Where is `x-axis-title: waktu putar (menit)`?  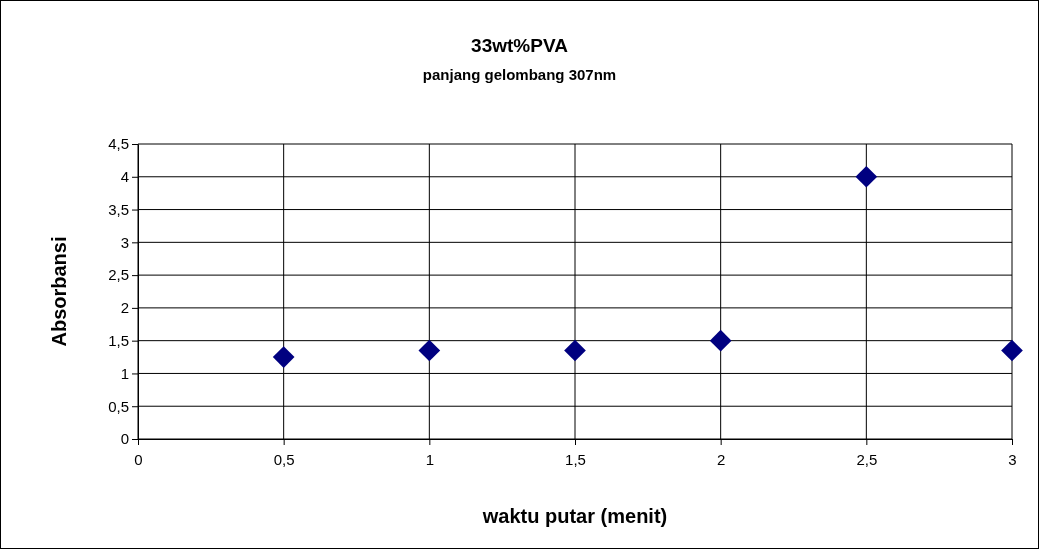 x-axis-title: waktu putar (menit) is located at coordinates (574, 516).